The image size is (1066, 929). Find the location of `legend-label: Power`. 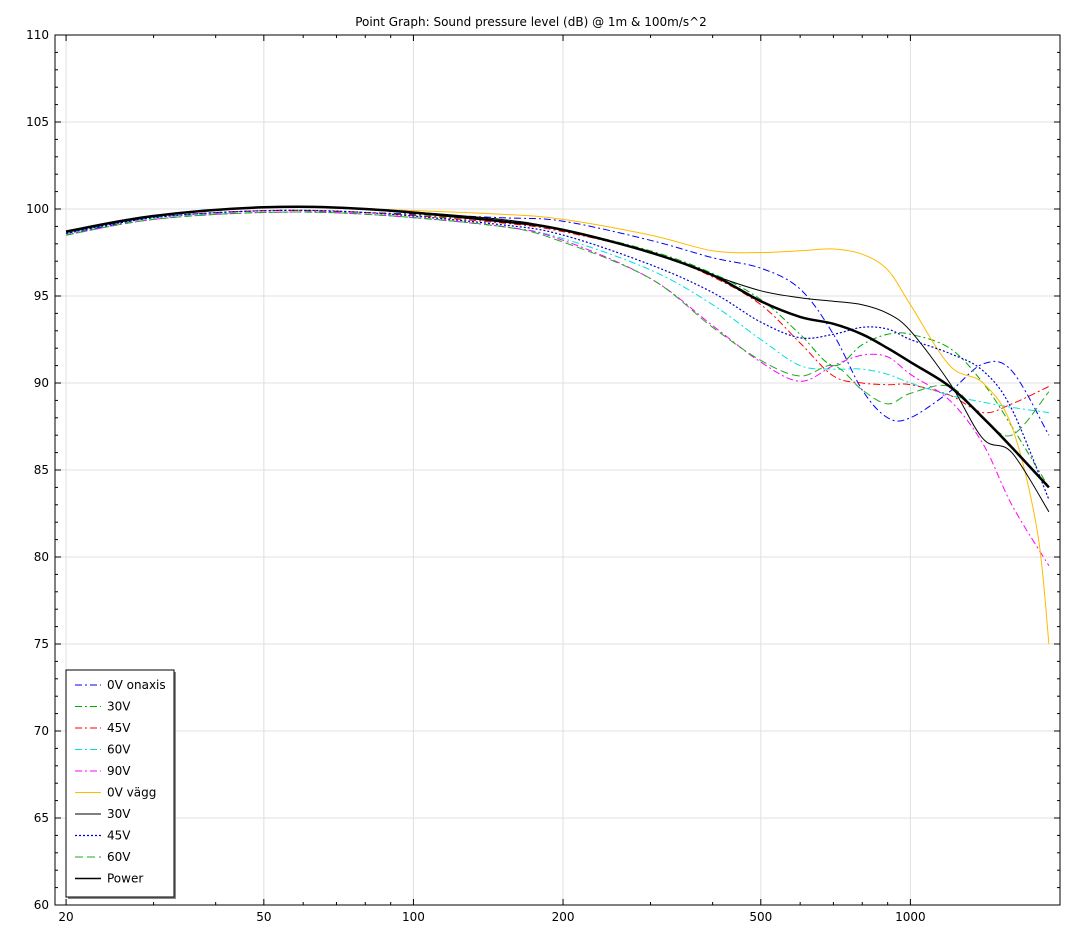

legend-label: Power is located at coordinates (125, 879).